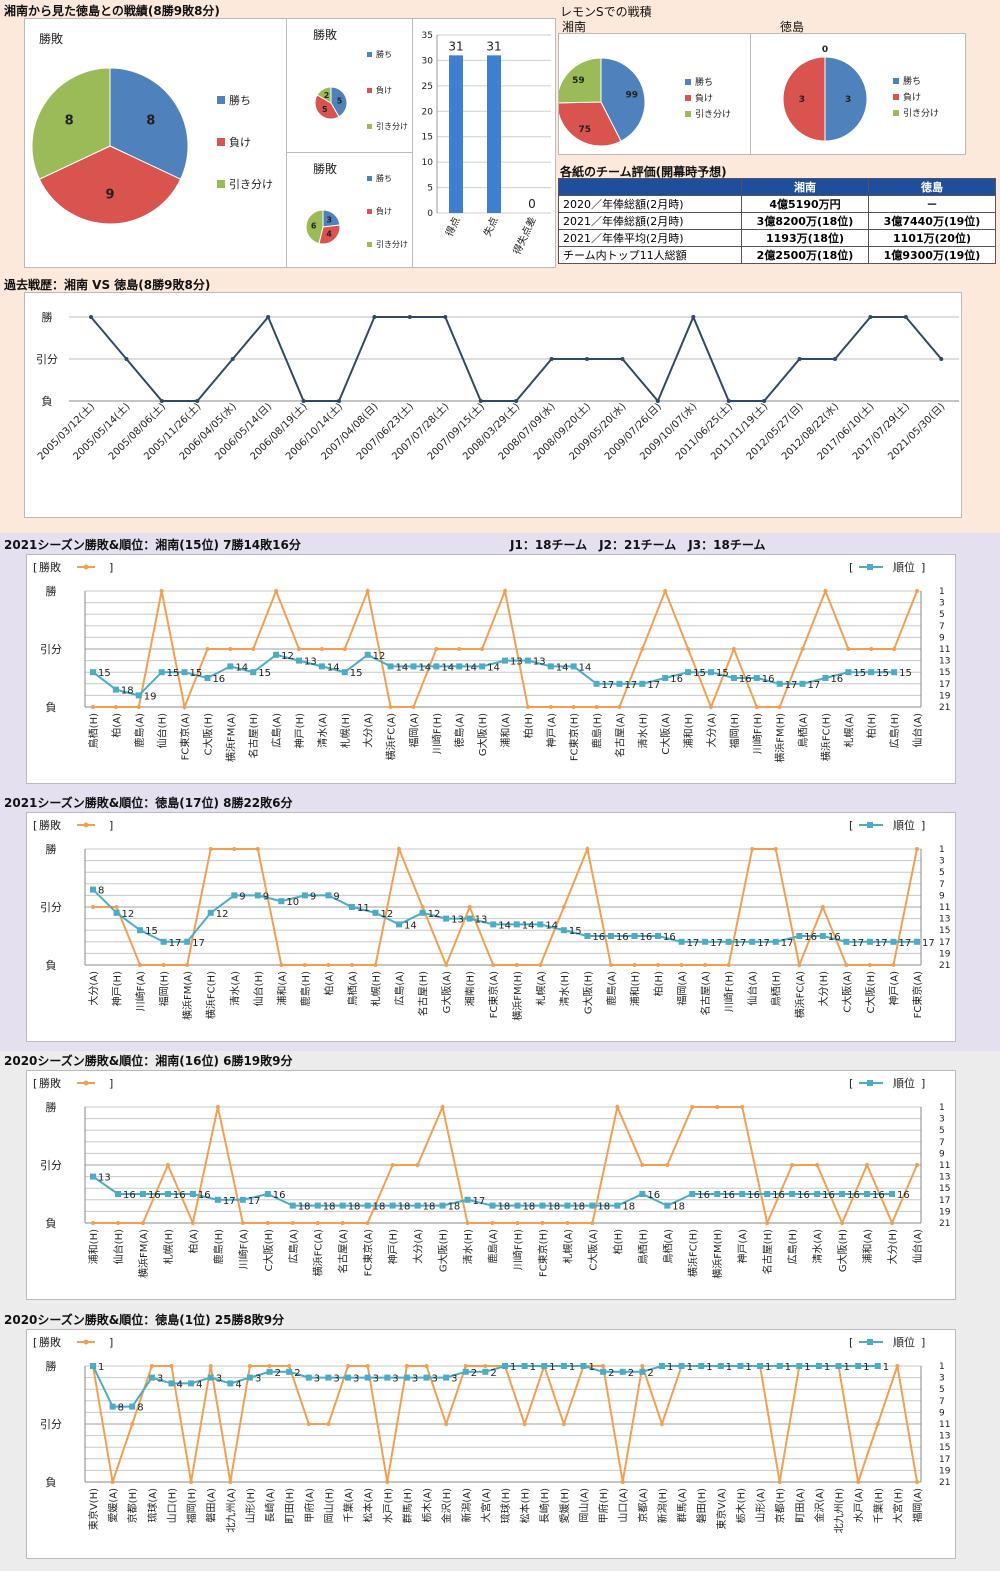 This screenshot has width=1000, height=1571. I want to click on pie-panel-away: 勝敗 3 4 6 勝ち 負け 引き分け, so click(350, 210).